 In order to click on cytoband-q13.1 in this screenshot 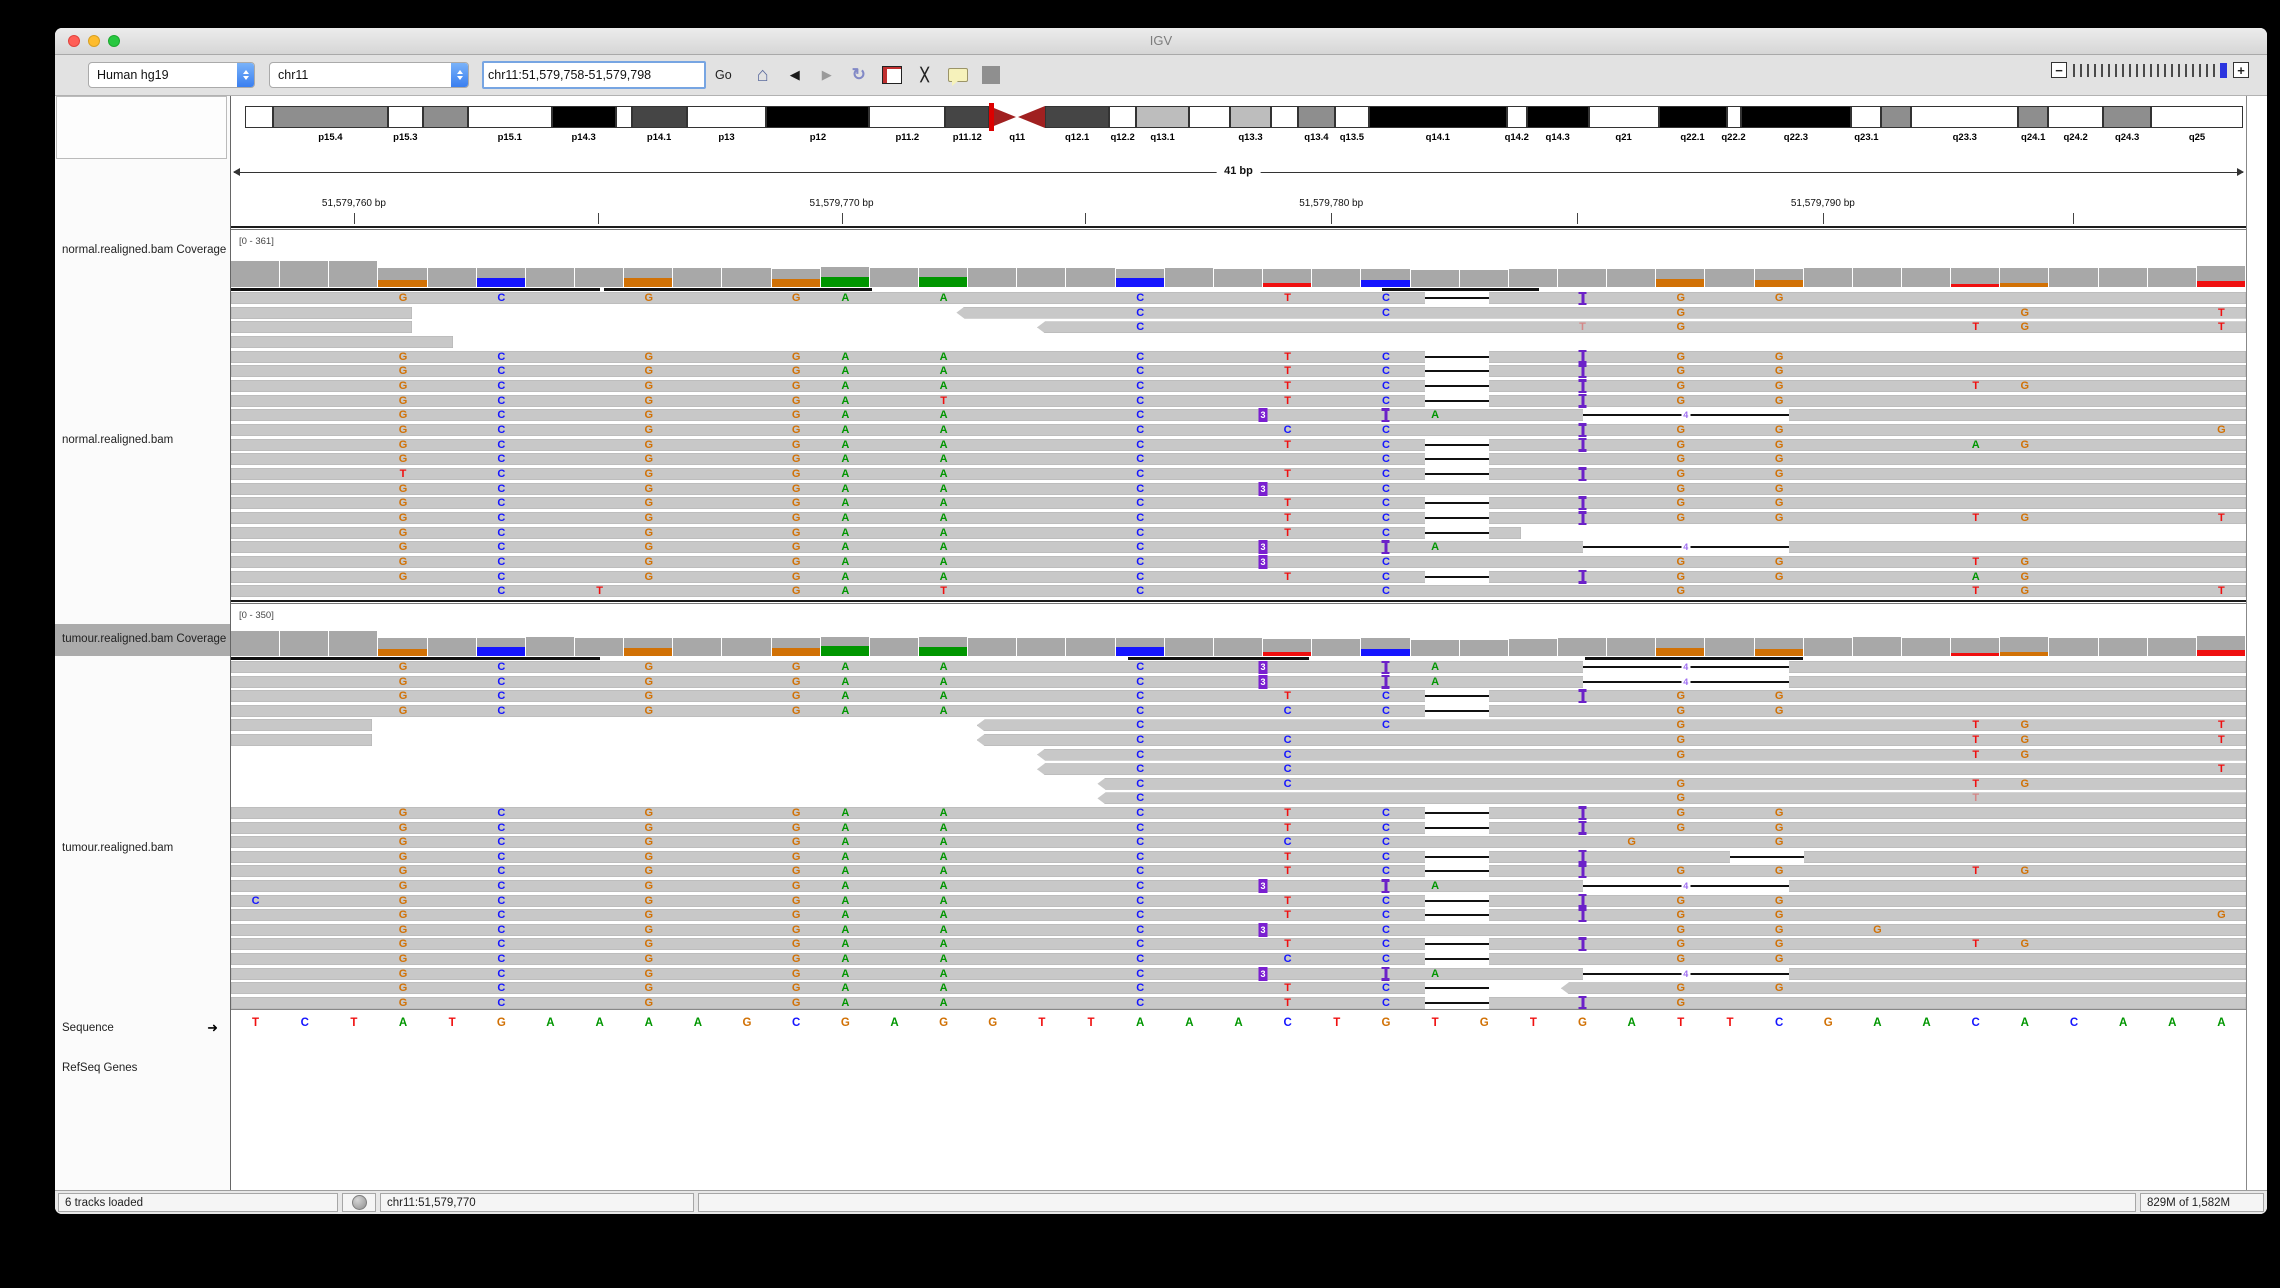, I will do `click(1163, 117)`.